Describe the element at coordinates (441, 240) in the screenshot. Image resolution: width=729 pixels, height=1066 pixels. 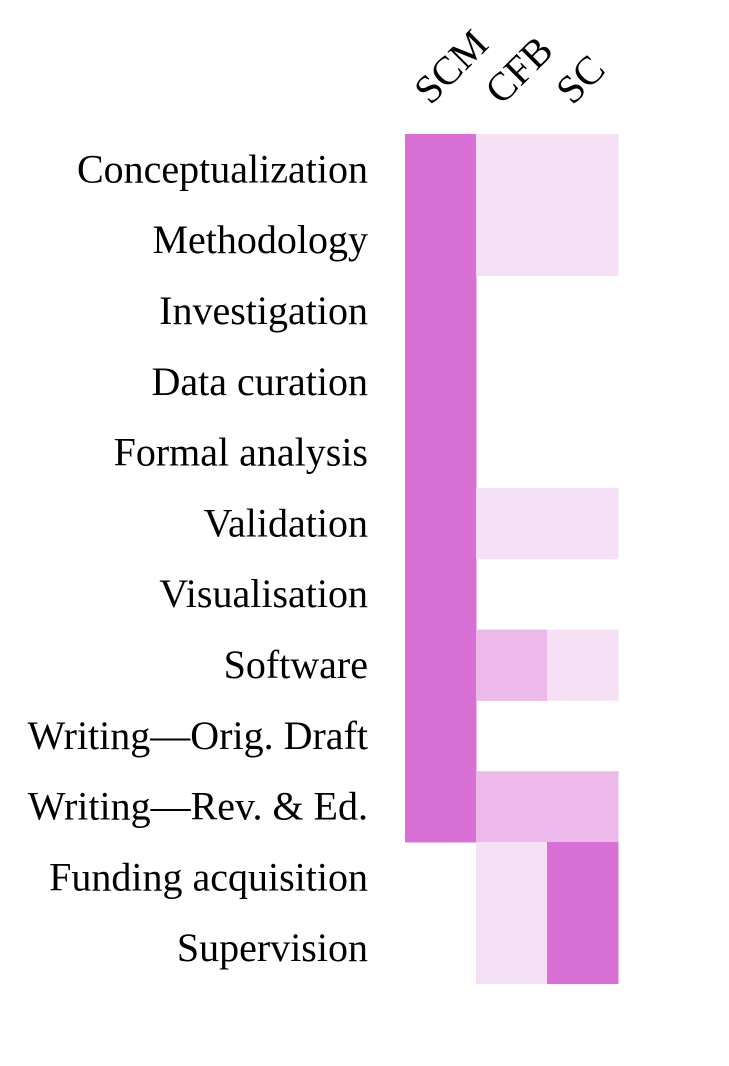
I see `cell-methodology-scm` at that location.